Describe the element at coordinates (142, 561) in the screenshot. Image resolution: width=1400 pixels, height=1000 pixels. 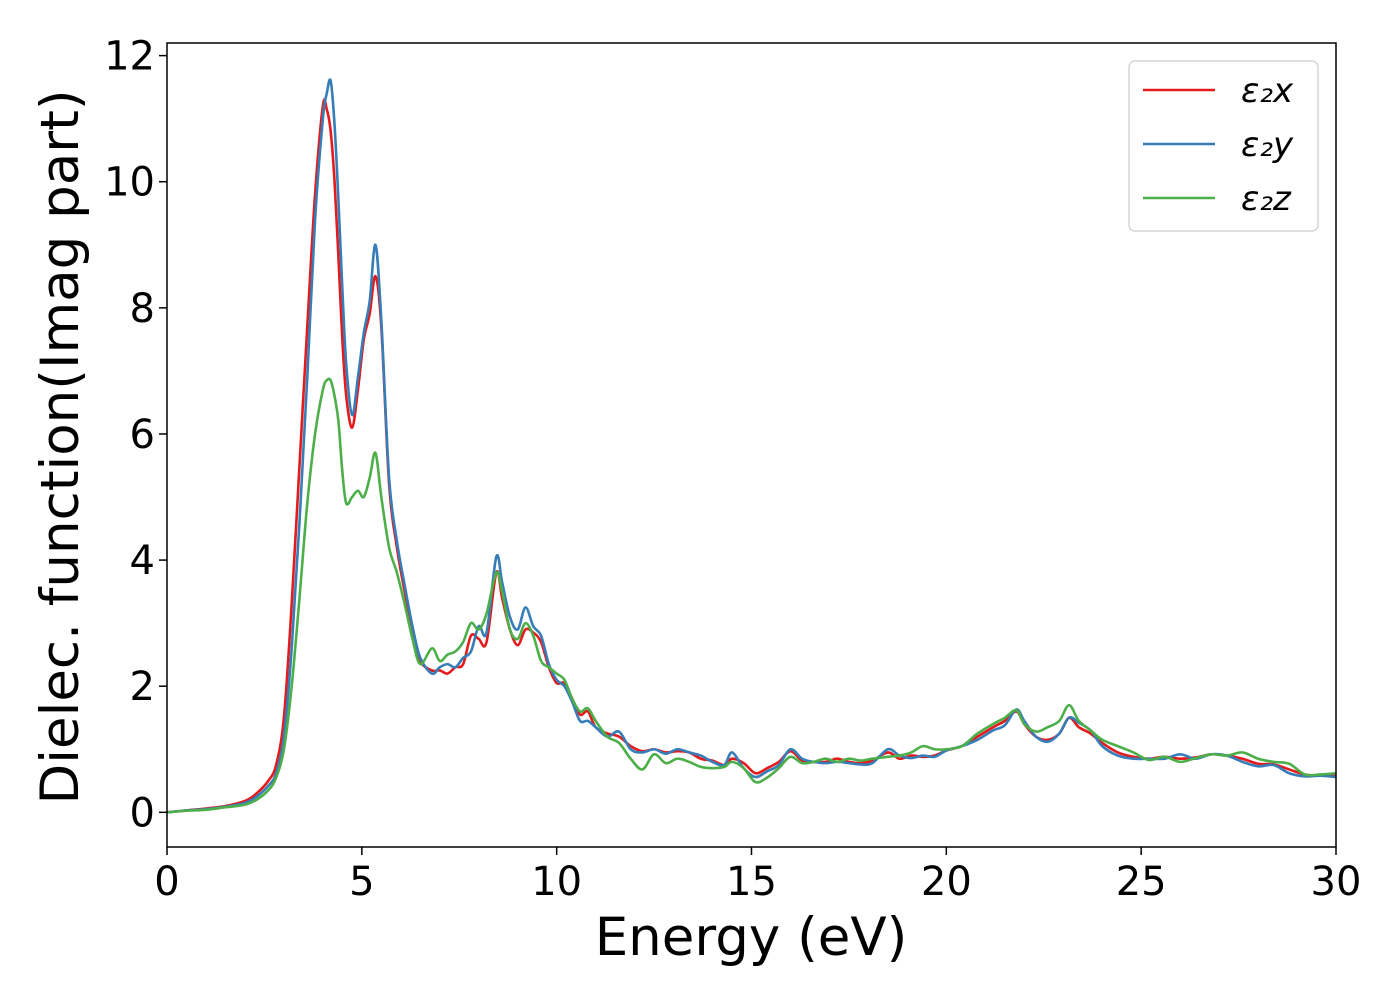
I see `y-tick-label: 4` at that location.